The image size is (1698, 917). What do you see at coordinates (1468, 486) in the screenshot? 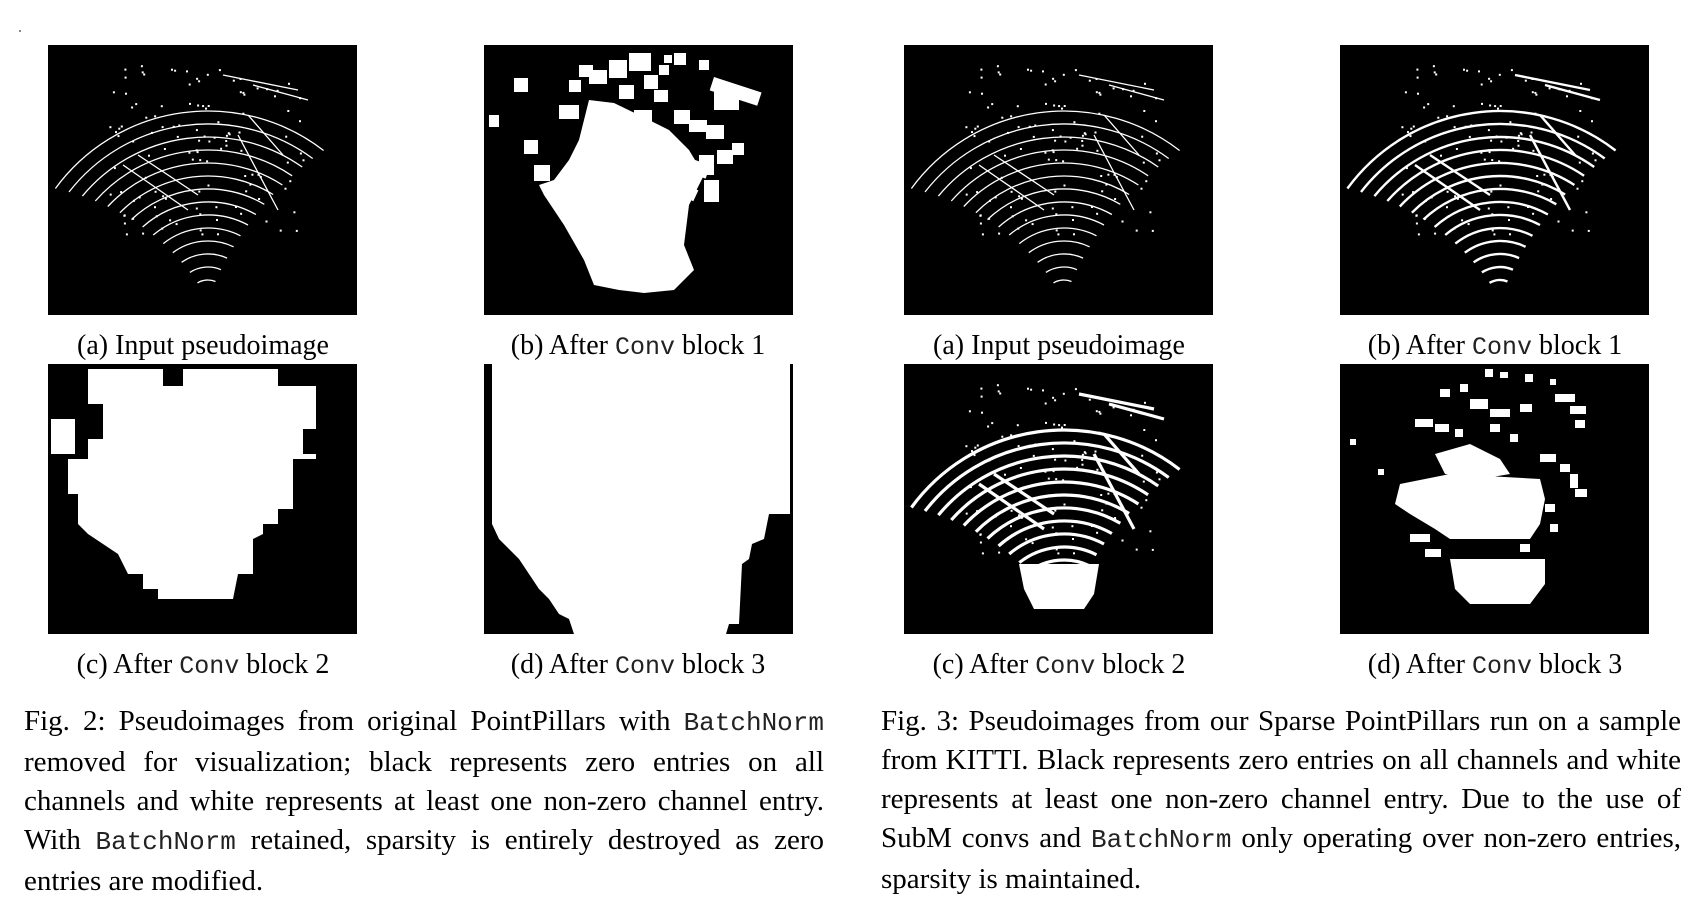
I see `pseudoimage-sparse-coarse` at bounding box center [1468, 486].